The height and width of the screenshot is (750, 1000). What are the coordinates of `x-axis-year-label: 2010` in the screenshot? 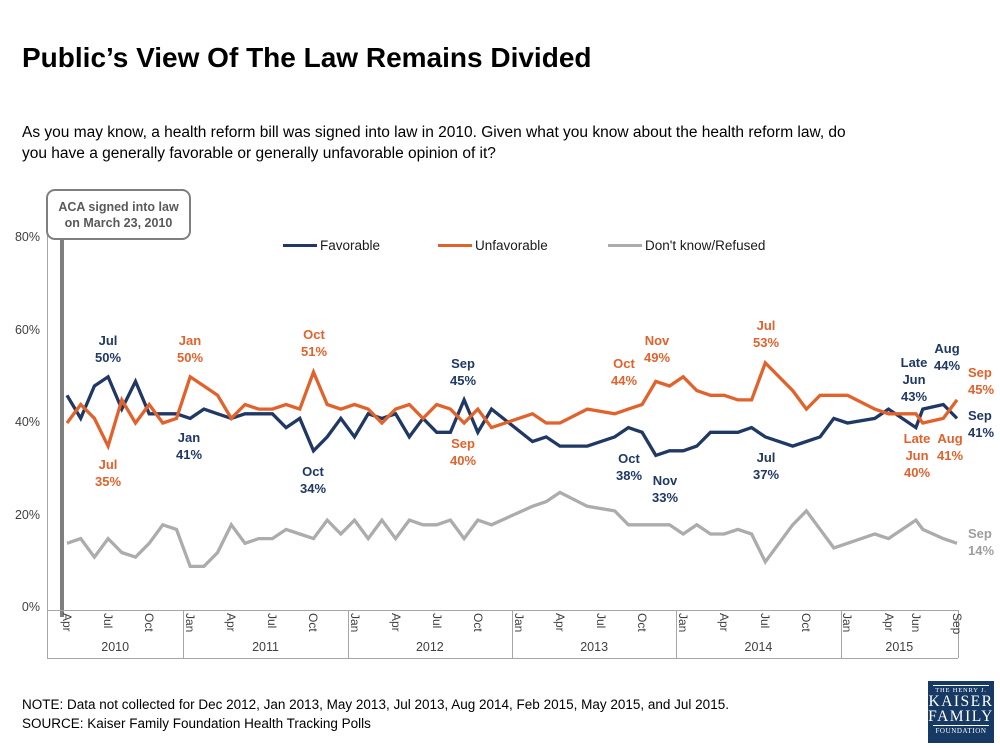 It's located at (115, 647).